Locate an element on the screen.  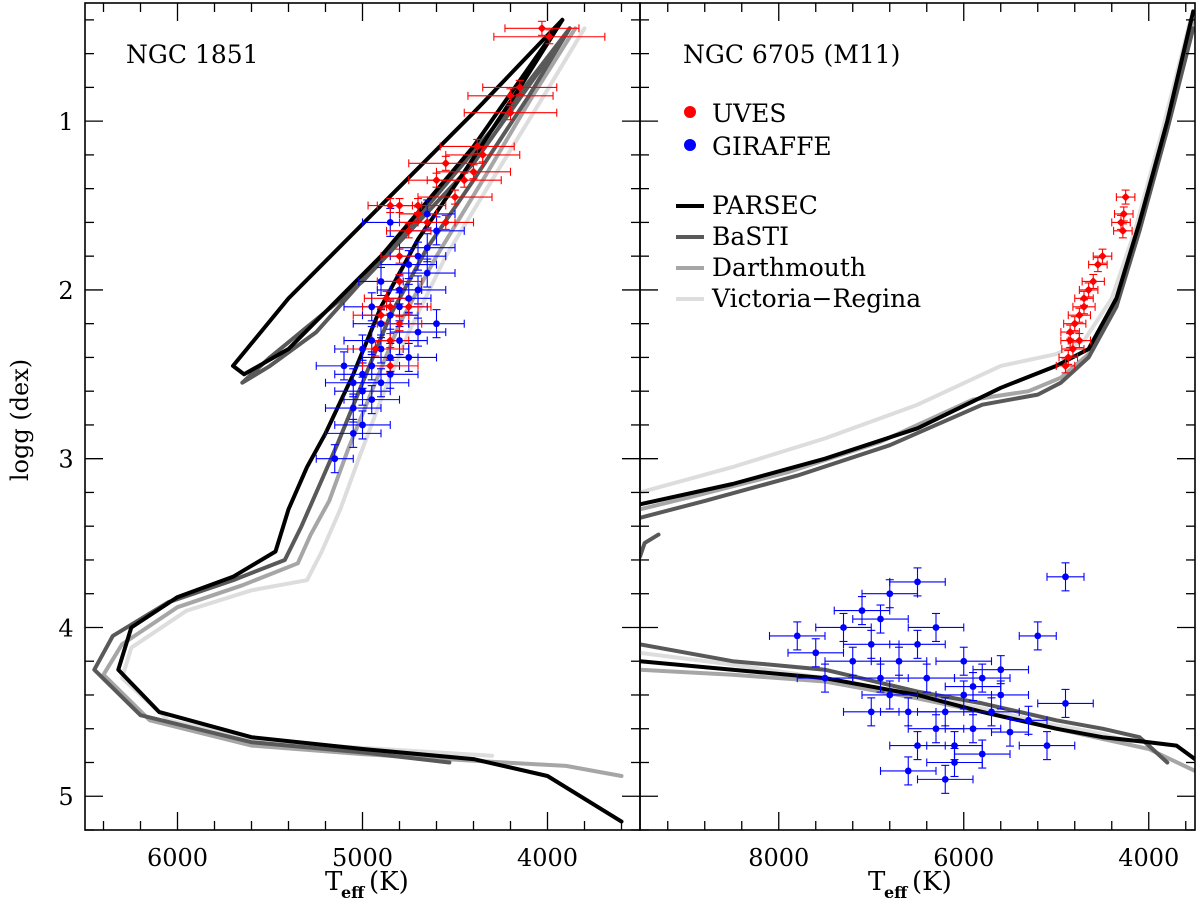
legend-label-giraffe: GIRAFFE is located at coordinates (772, 146).